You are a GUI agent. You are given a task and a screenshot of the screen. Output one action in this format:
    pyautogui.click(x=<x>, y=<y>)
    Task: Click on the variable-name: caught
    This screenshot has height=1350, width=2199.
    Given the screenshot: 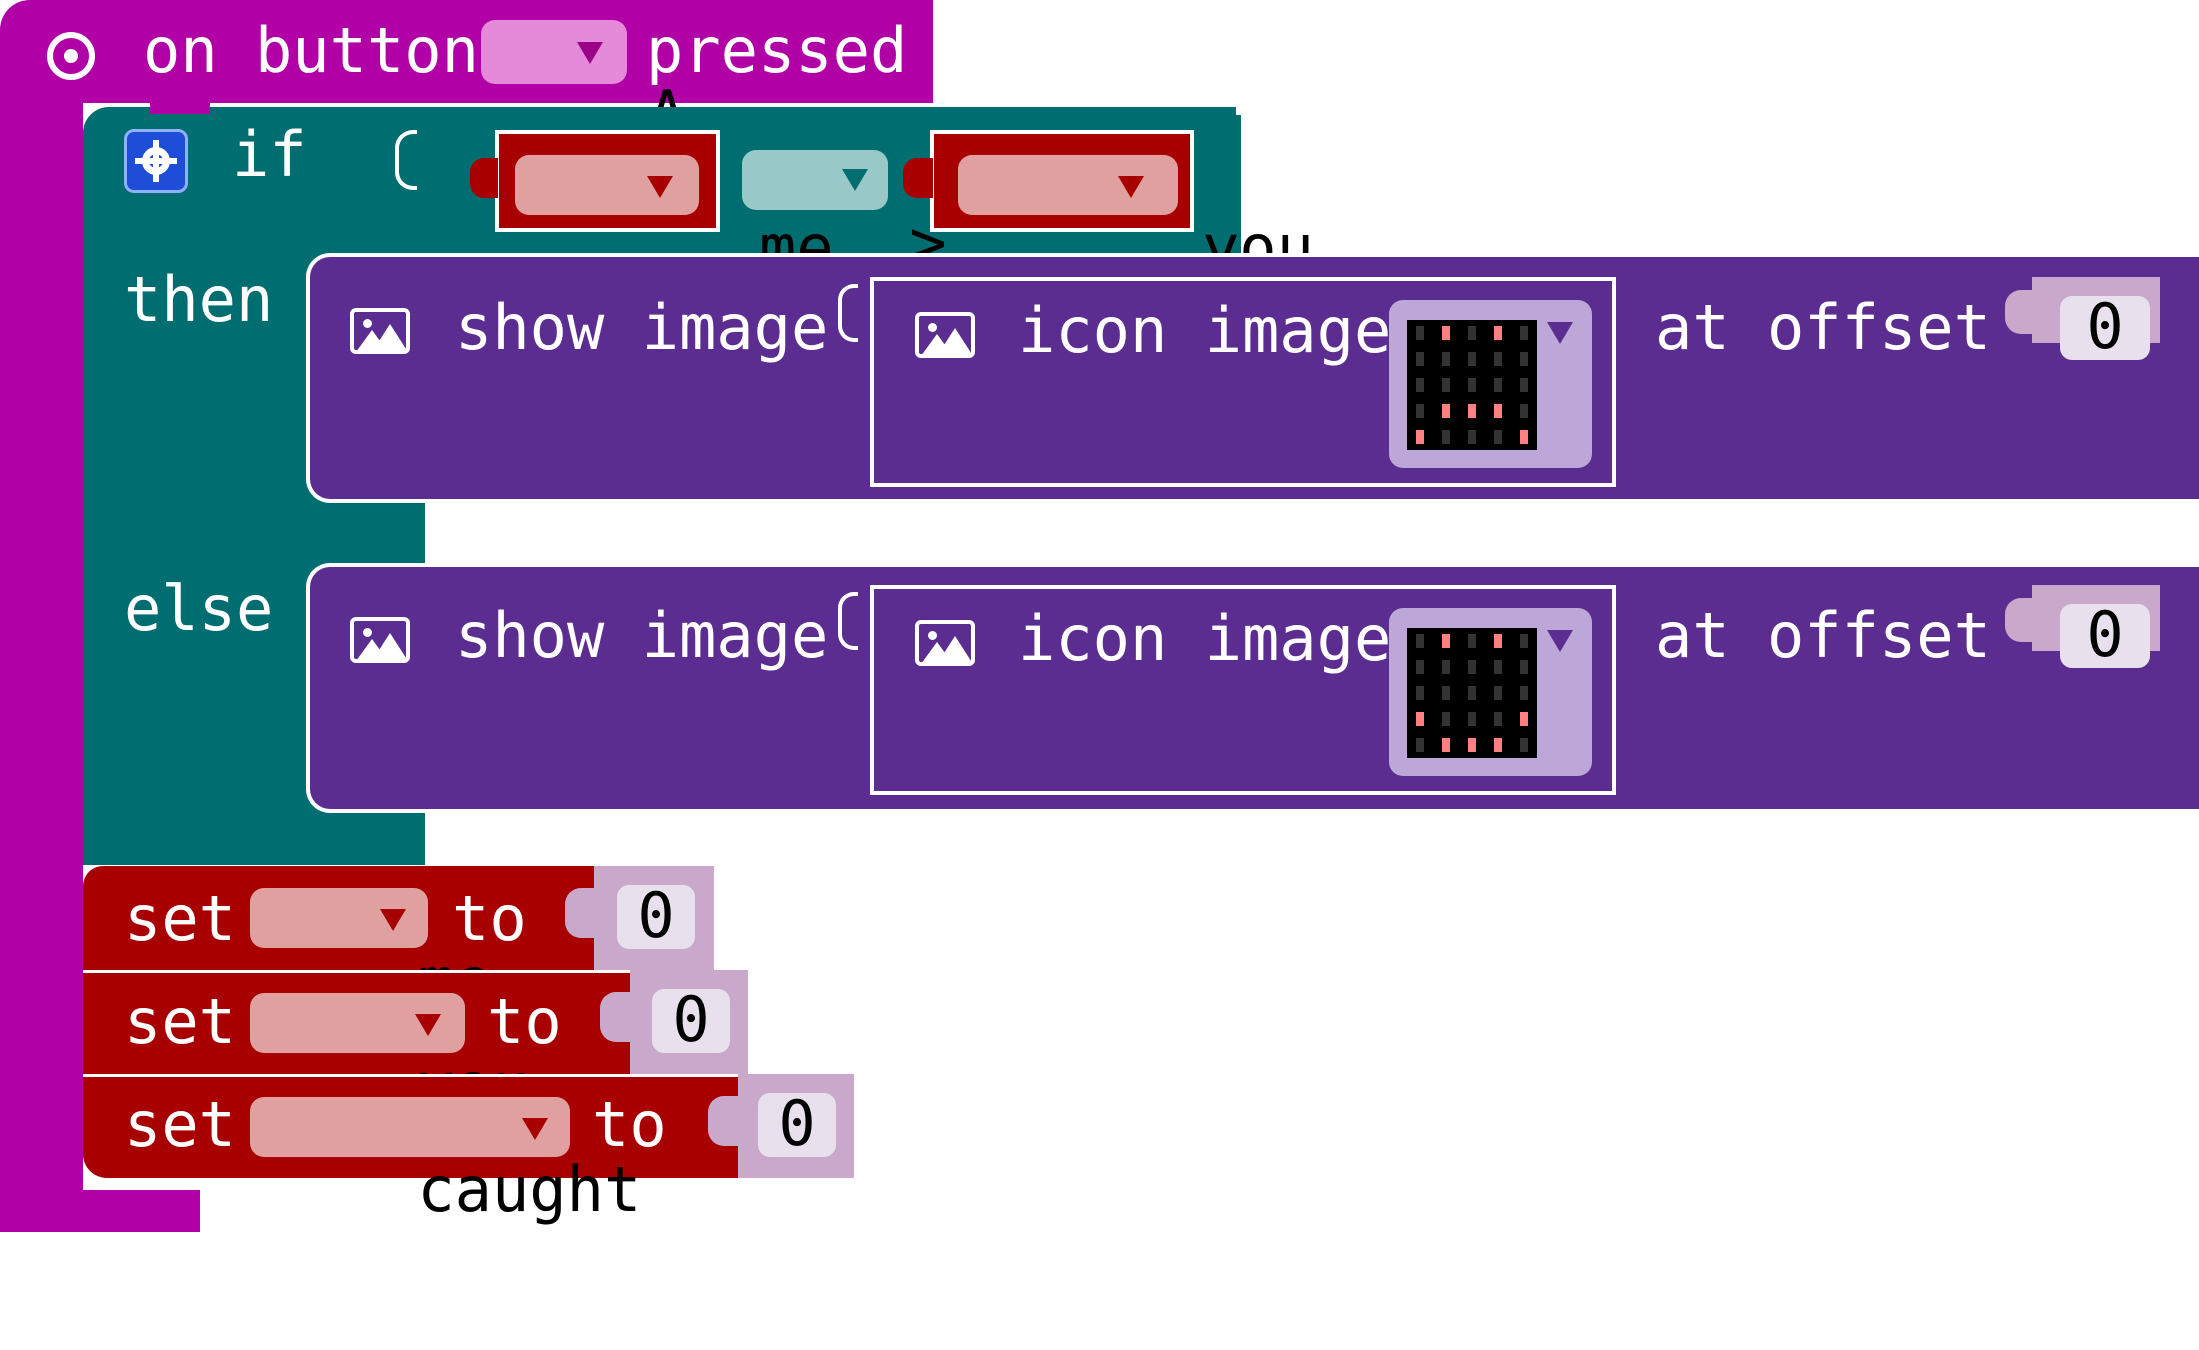 What is the action you would take?
    pyautogui.click(x=529, y=1189)
    